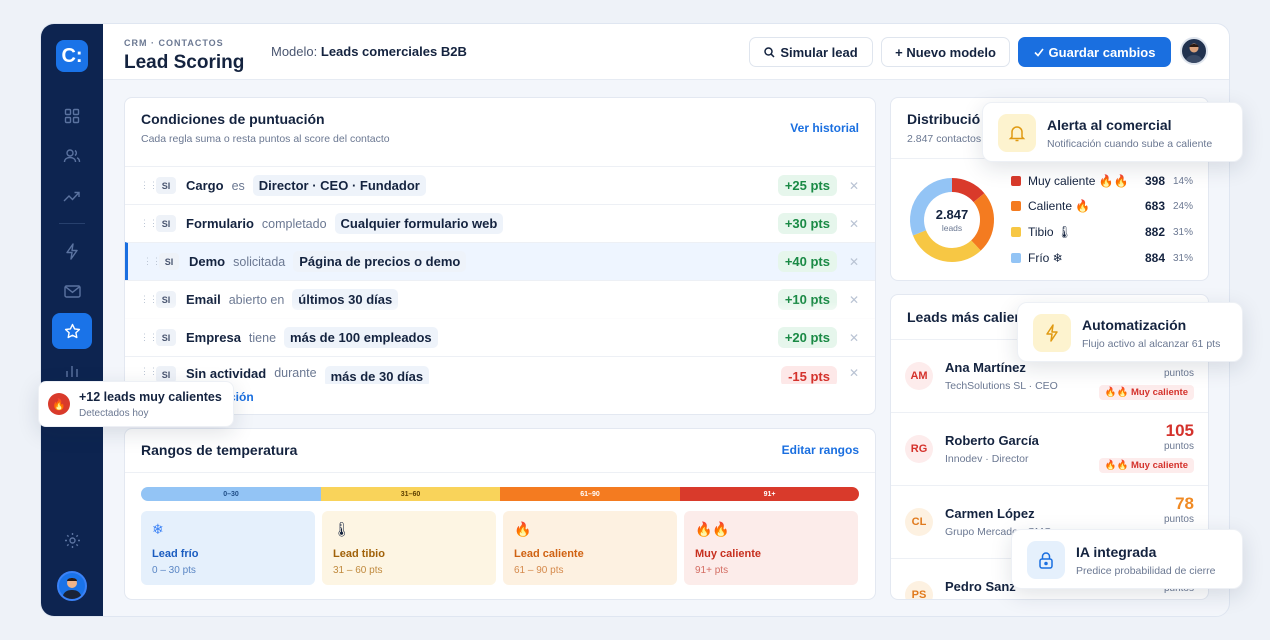  What do you see at coordinates (72, 56) in the screenshot?
I see `app-logo: C:` at bounding box center [72, 56].